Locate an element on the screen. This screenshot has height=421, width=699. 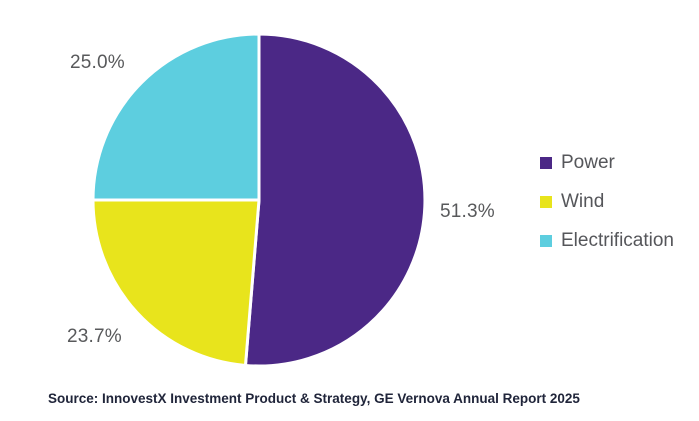
pie-slice-electrification is located at coordinates (176, 117).